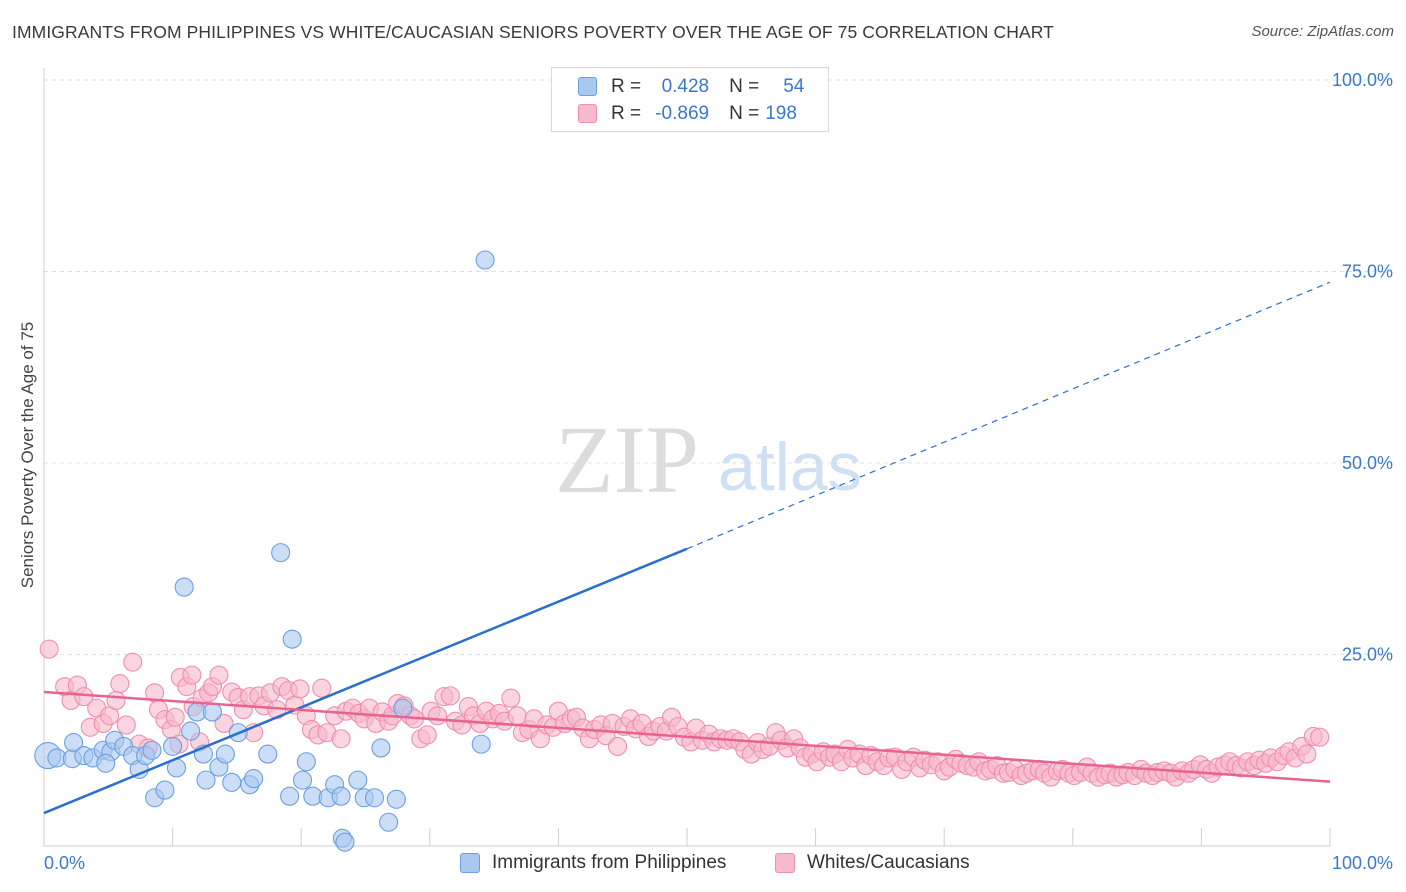  I want to click on x-tick-label-max: 100.0%, so click(1362, 863).